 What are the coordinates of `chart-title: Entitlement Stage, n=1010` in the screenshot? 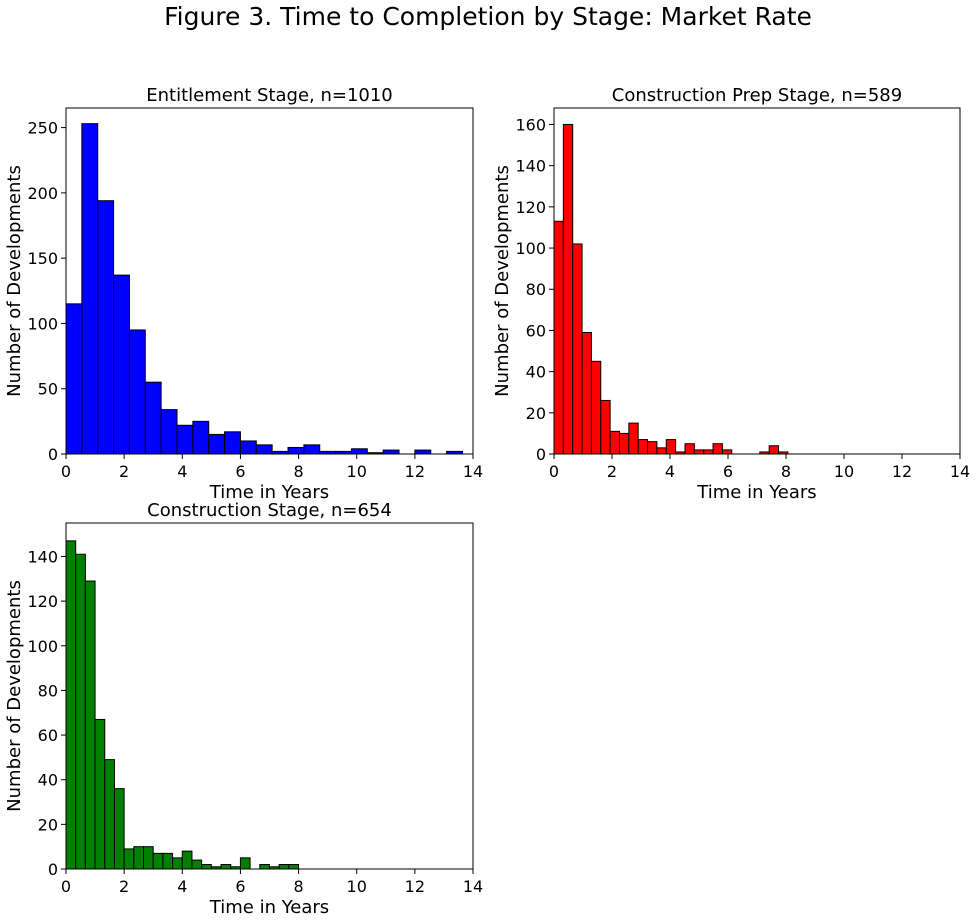 It's located at (269, 95).